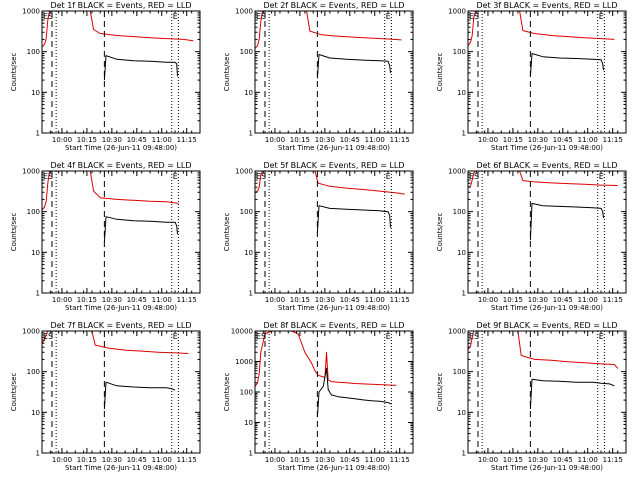 The image size is (640, 480). Describe the element at coordinates (546, 165) in the screenshot. I see `chart-title: Det 6f BLACK = Events, RED = LLD` at that location.